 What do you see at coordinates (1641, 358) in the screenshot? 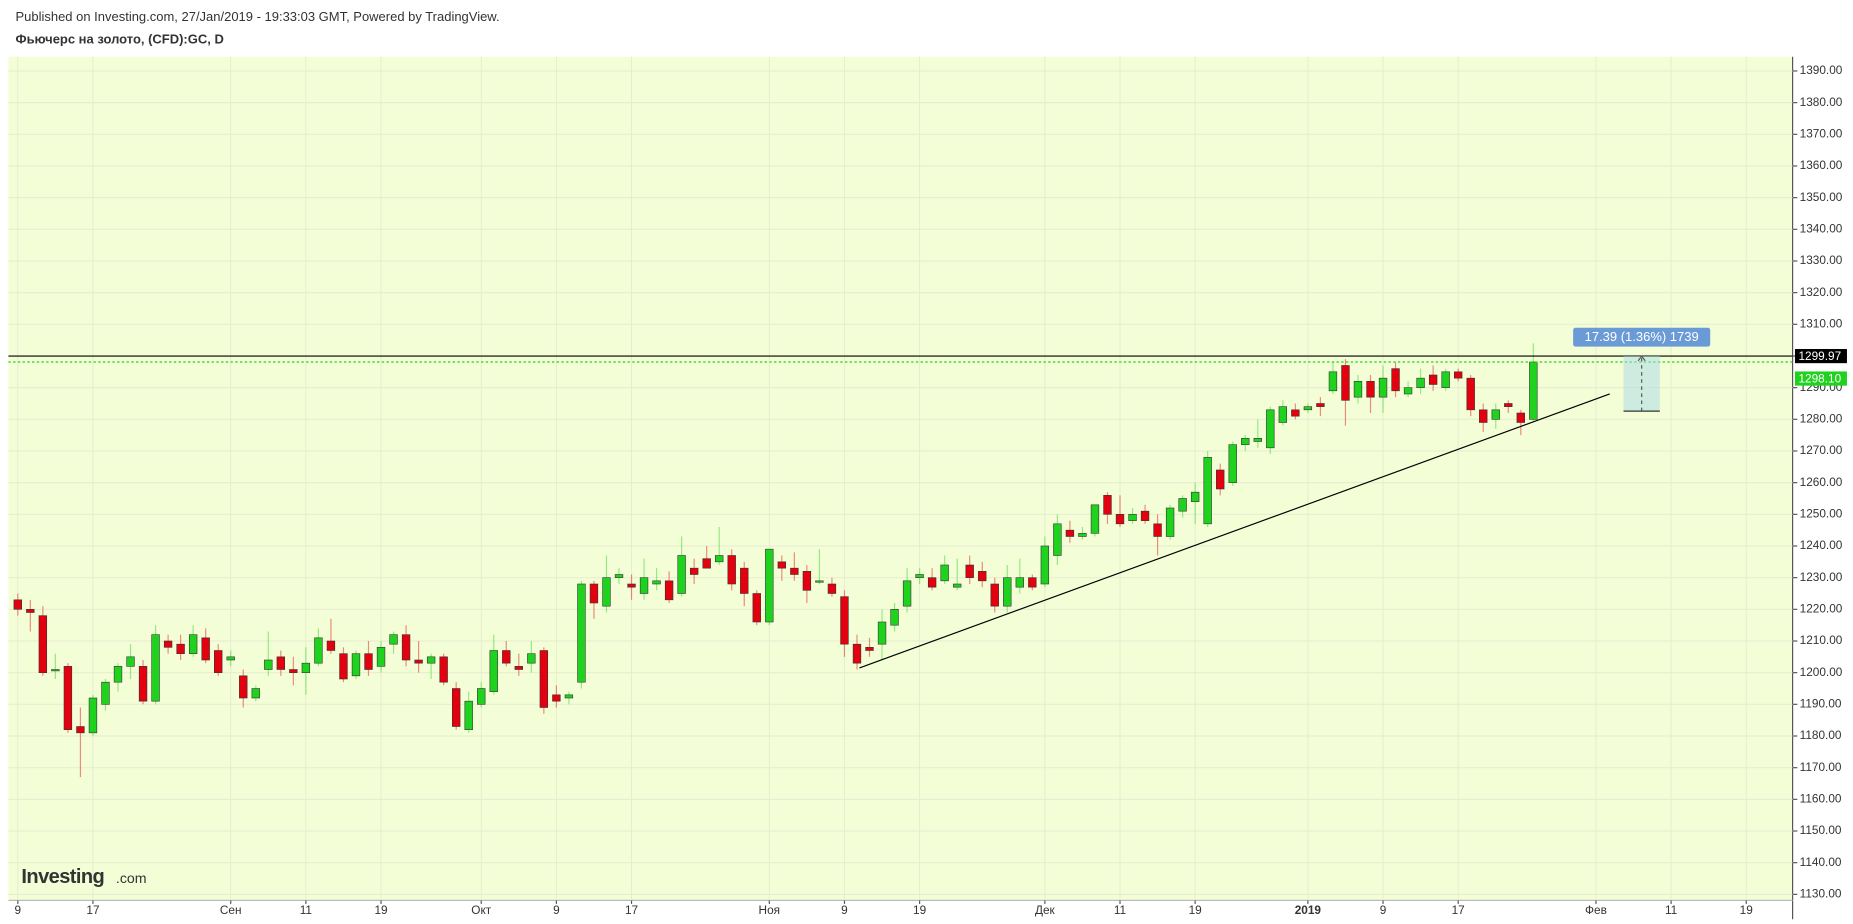
I see `measure-arrowhead` at bounding box center [1641, 358].